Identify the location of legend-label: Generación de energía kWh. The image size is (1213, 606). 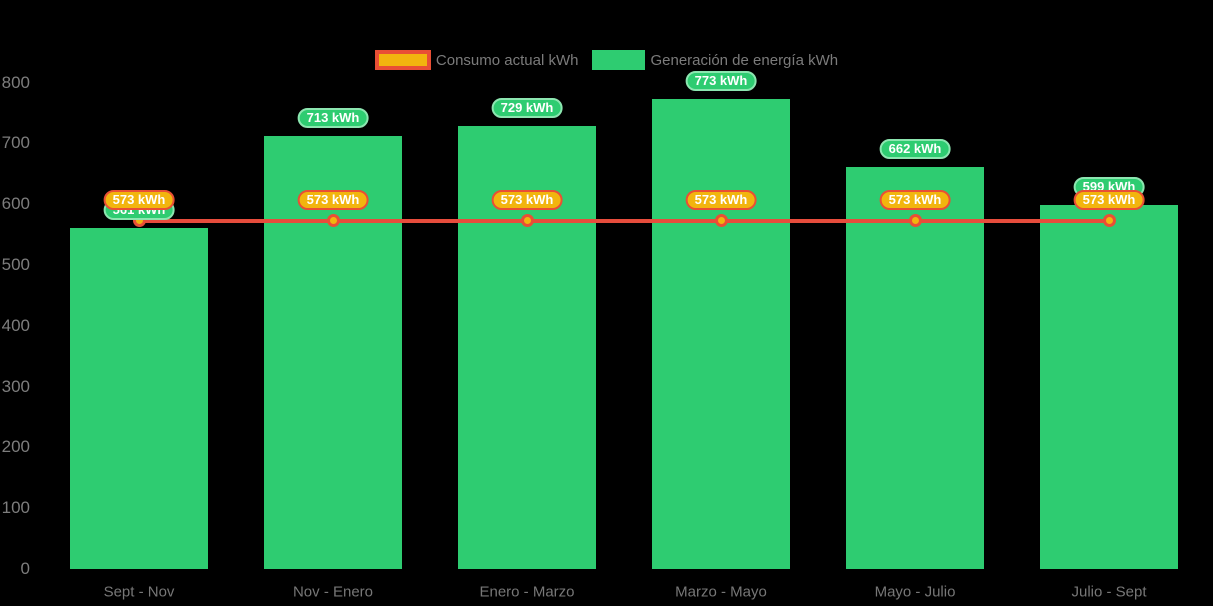
(744, 60).